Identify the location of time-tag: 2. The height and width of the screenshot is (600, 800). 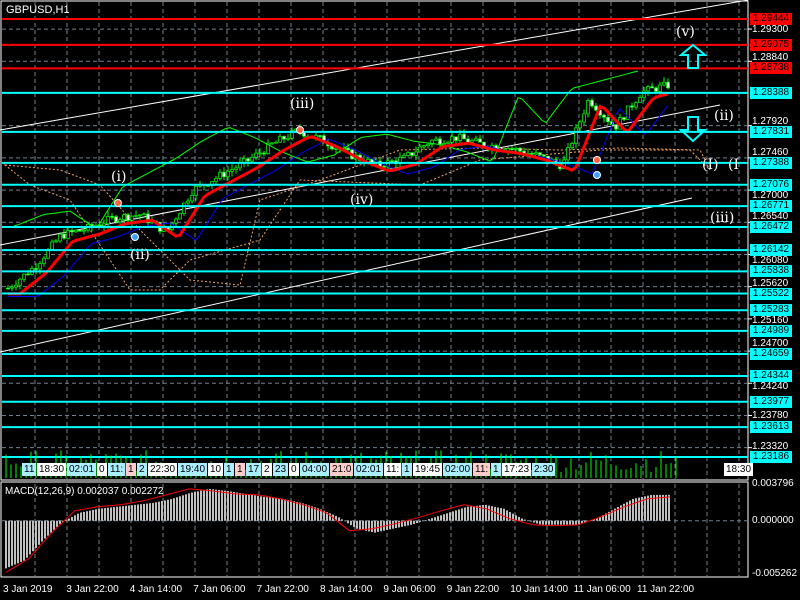
(267, 469).